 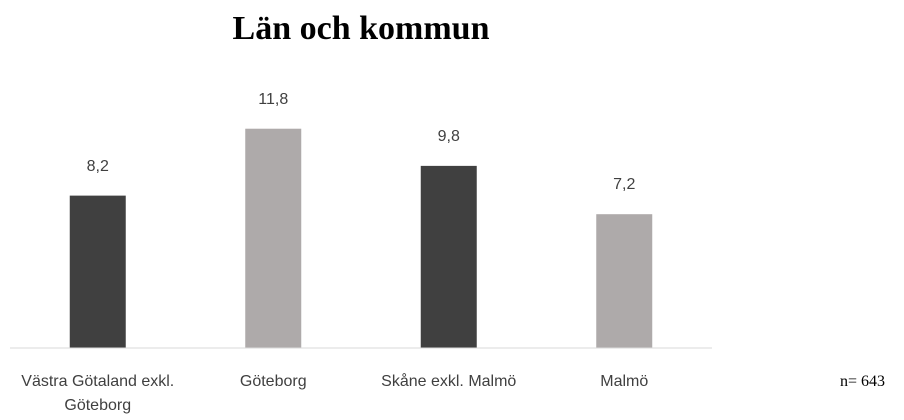 What do you see at coordinates (273, 381) in the screenshot?
I see `x-tick-label: Göteborg` at bounding box center [273, 381].